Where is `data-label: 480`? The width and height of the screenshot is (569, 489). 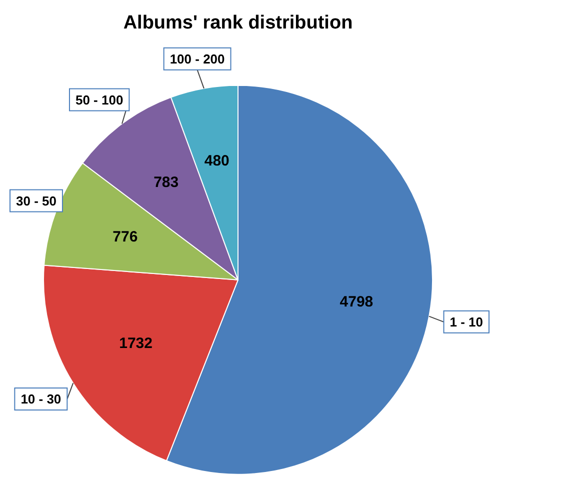
data-label: 480 is located at coordinates (217, 161).